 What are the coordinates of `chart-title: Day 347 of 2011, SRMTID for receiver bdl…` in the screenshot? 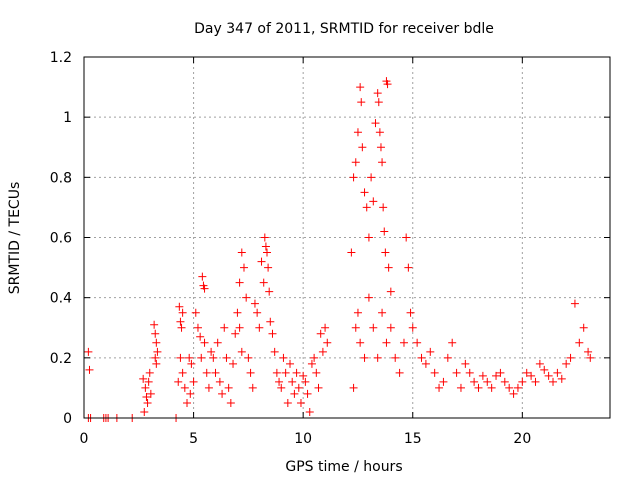 It's located at (344, 29).